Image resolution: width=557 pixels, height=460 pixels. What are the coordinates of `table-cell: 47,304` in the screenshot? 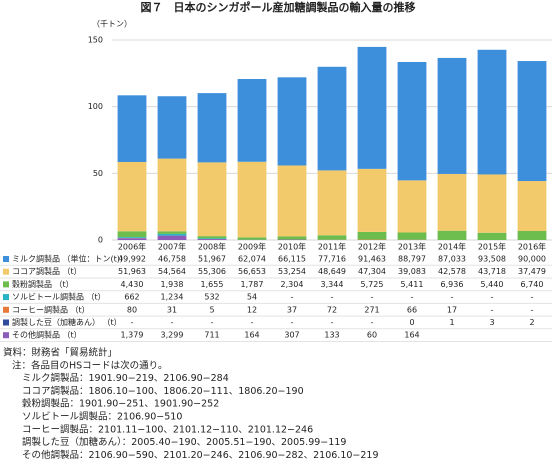 It's located at (372, 271).